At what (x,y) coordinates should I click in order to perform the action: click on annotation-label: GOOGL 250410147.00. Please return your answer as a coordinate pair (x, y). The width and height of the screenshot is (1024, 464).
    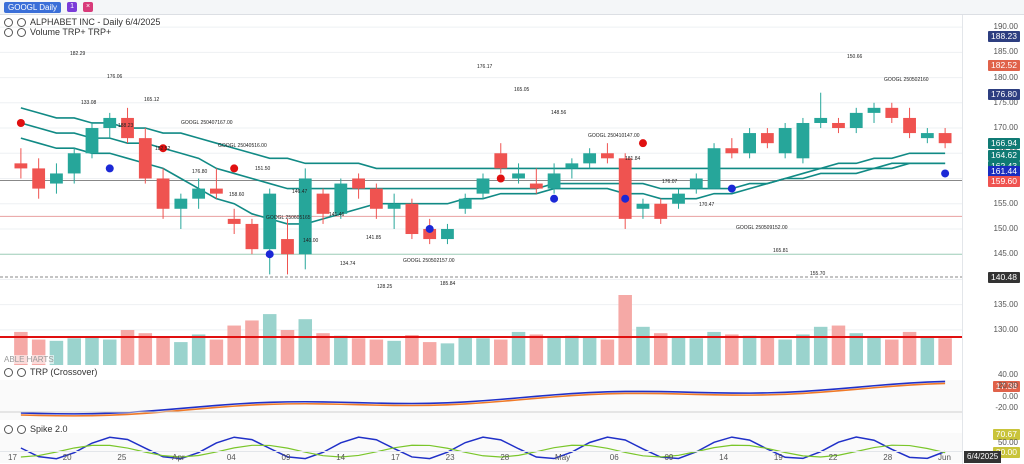
    Looking at the image, I should click on (614, 136).